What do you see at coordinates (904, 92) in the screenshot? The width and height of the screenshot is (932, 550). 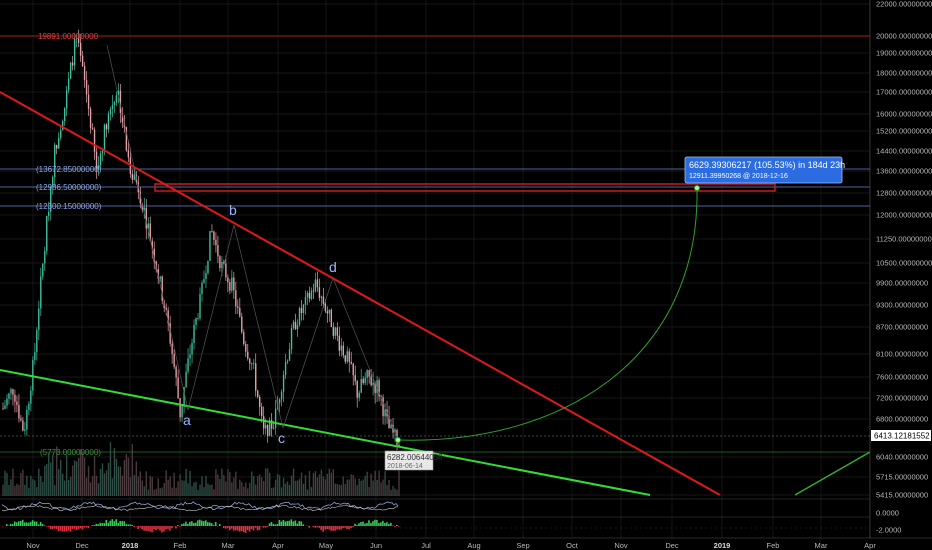 I see `price-axis-label: 17000.00000000` at bounding box center [904, 92].